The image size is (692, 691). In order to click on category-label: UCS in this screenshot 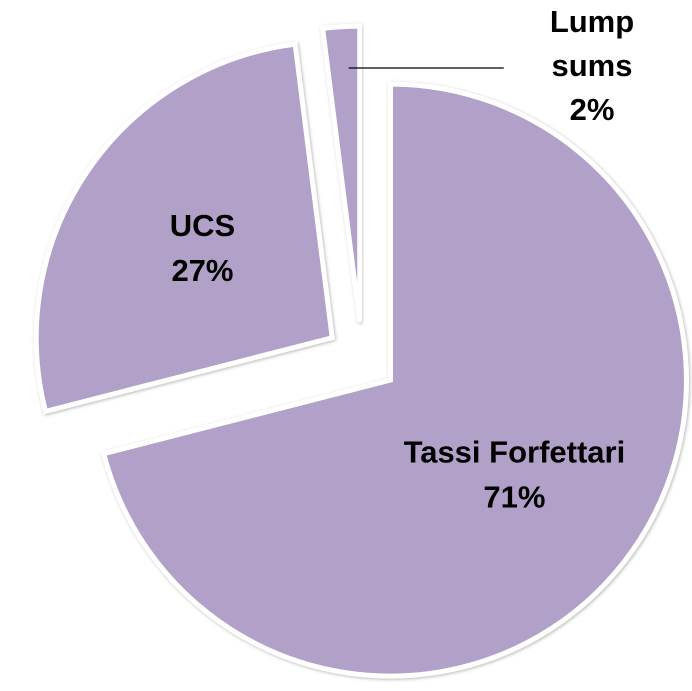, I will do `click(202, 225)`.